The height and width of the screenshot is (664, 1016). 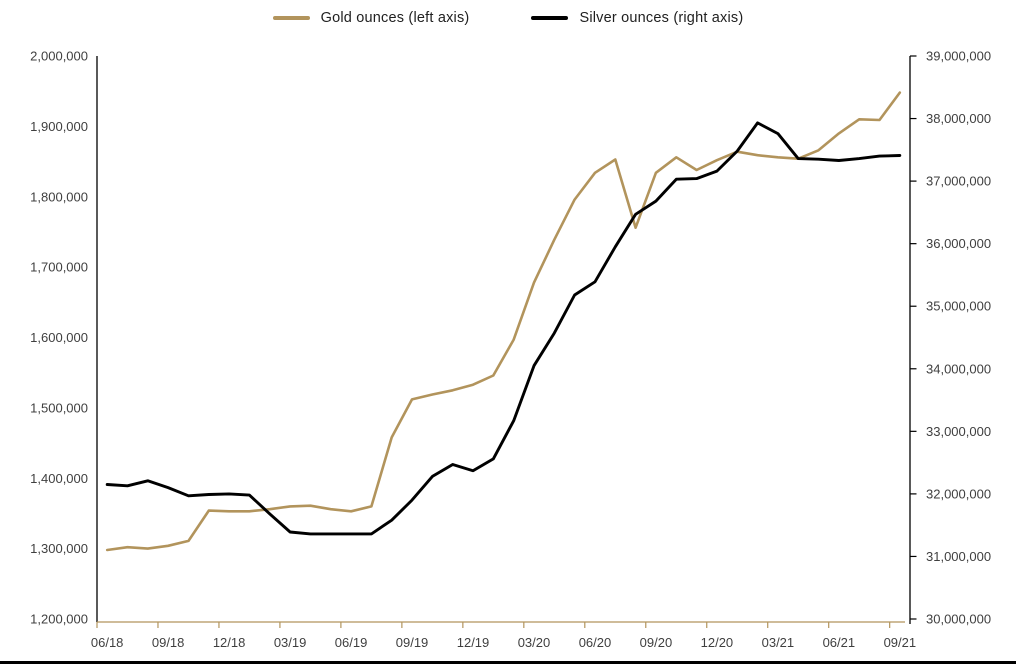 I want to click on left-axis-tick-label: 2,000,000, so click(x=59, y=56).